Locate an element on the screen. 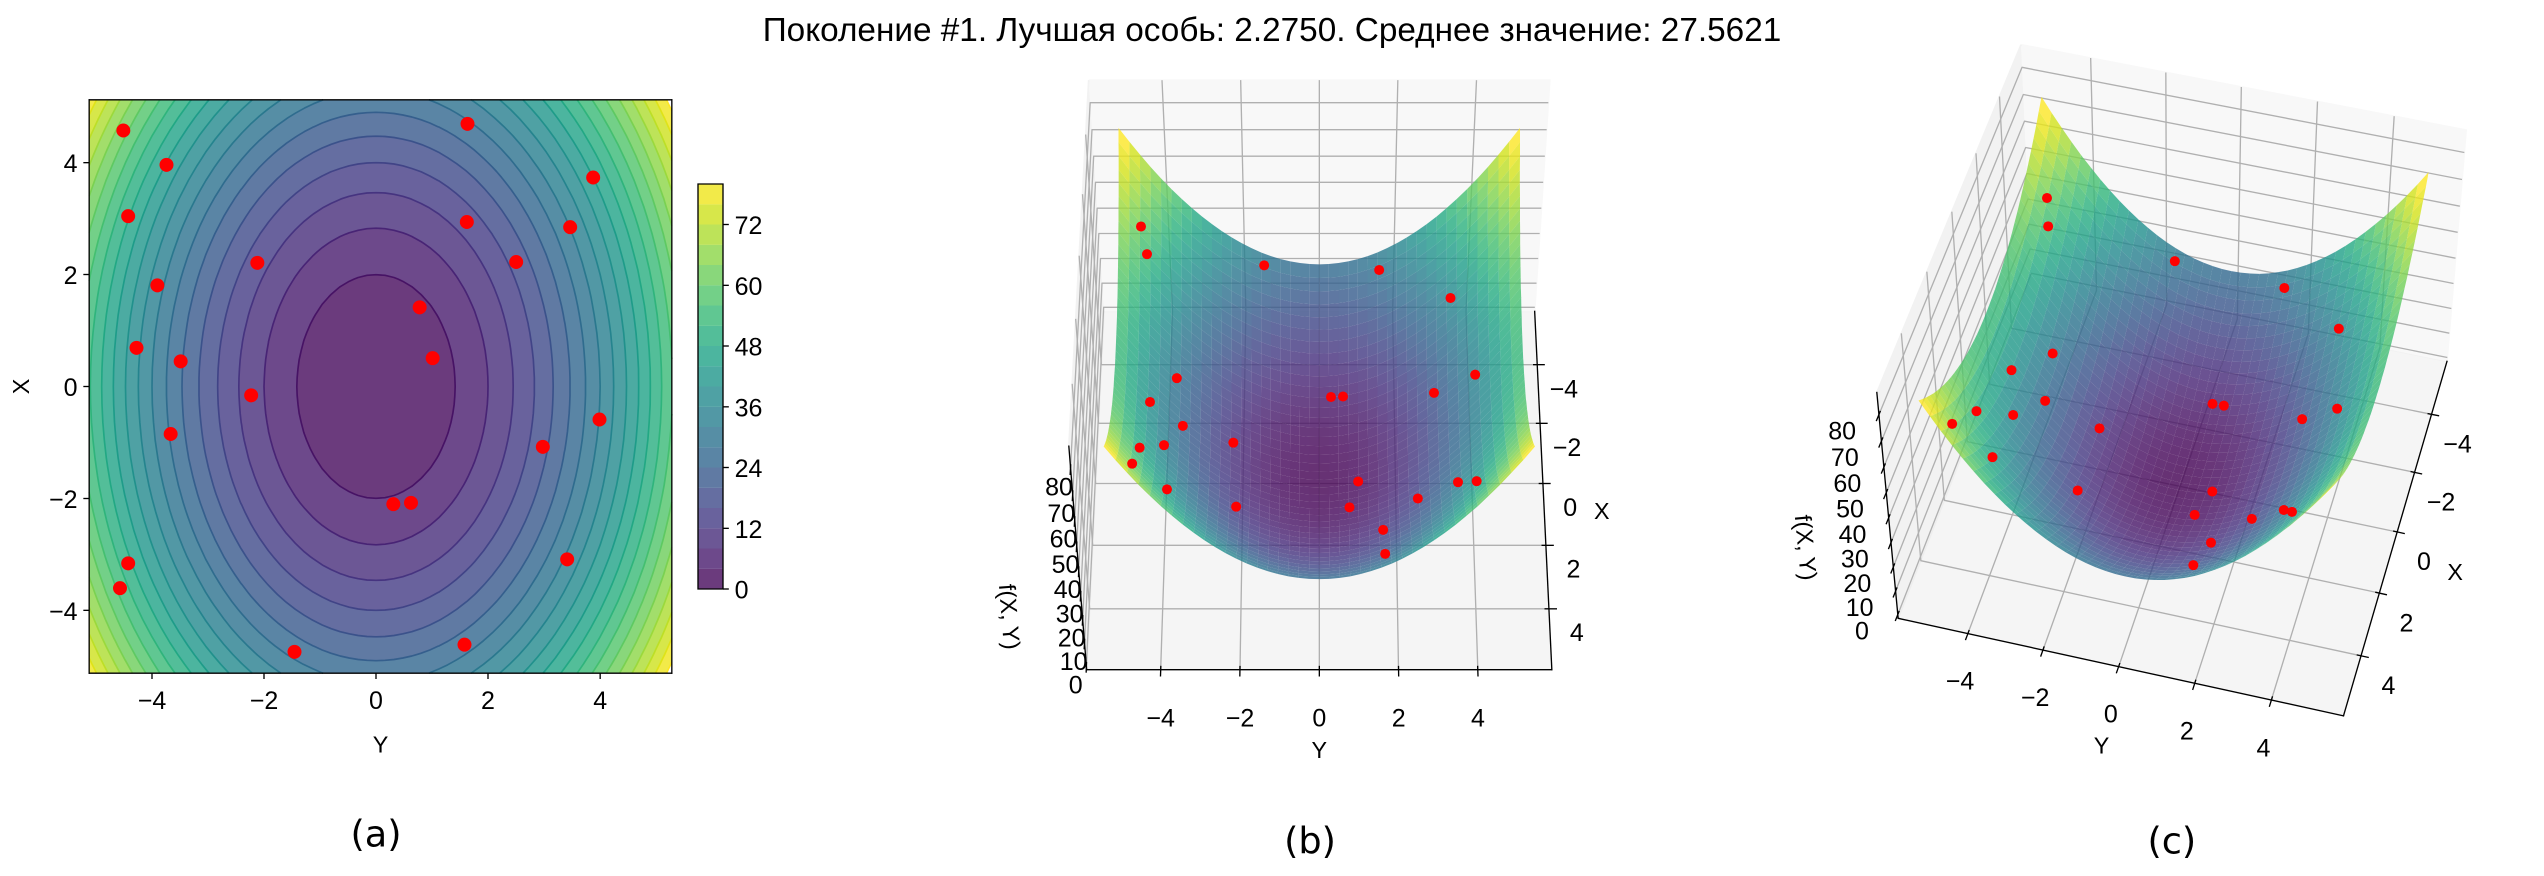 The width and height of the screenshot is (2544, 876). svg-text: 24 is located at coordinates (749, 469).